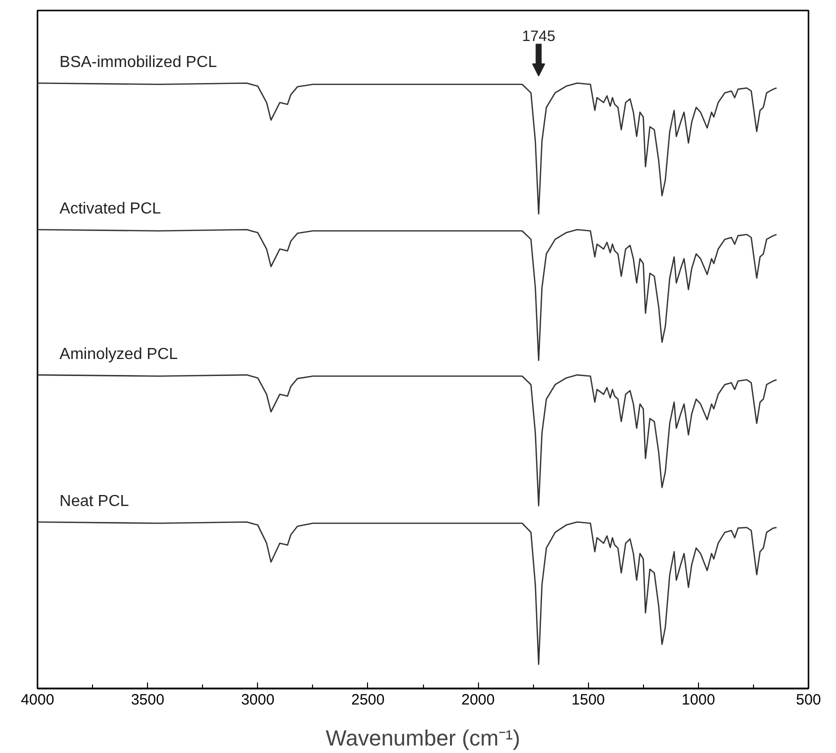 This screenshot has height=753, width=836. Describe the element at coordinates (257, 700) in the screenshot. I see `x-tick-label: 3000` at that location.